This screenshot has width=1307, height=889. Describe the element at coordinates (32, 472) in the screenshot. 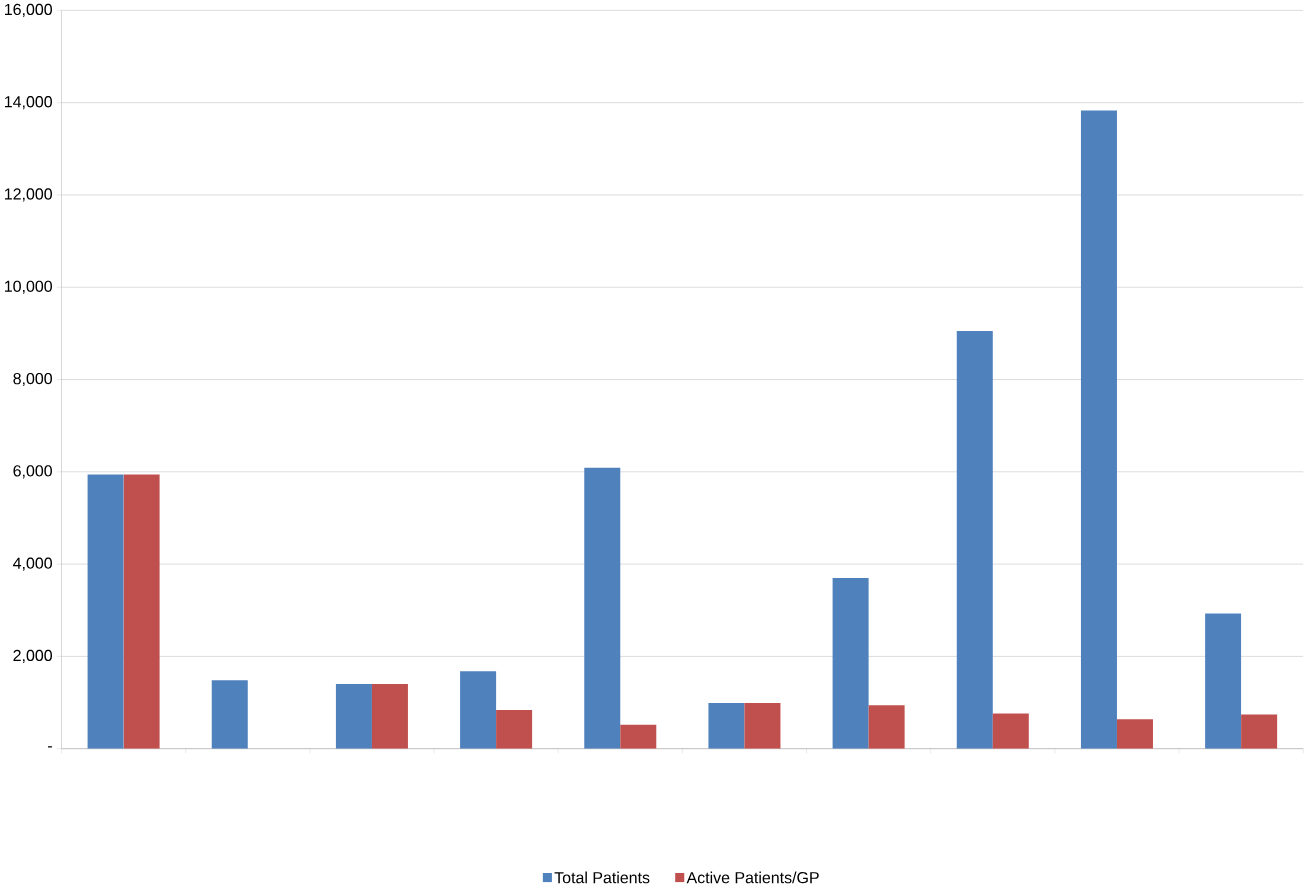

I see `y-tick-label: 6,000` at that location.